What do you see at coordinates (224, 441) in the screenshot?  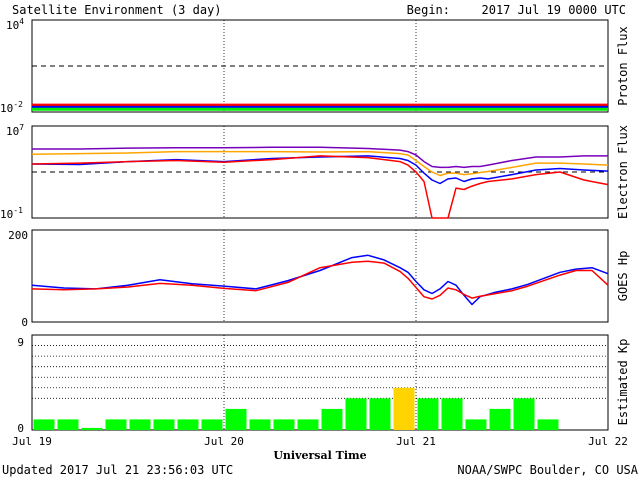 I see `x-tick-jul20: Jul 20` at bounding box center [224, 441].